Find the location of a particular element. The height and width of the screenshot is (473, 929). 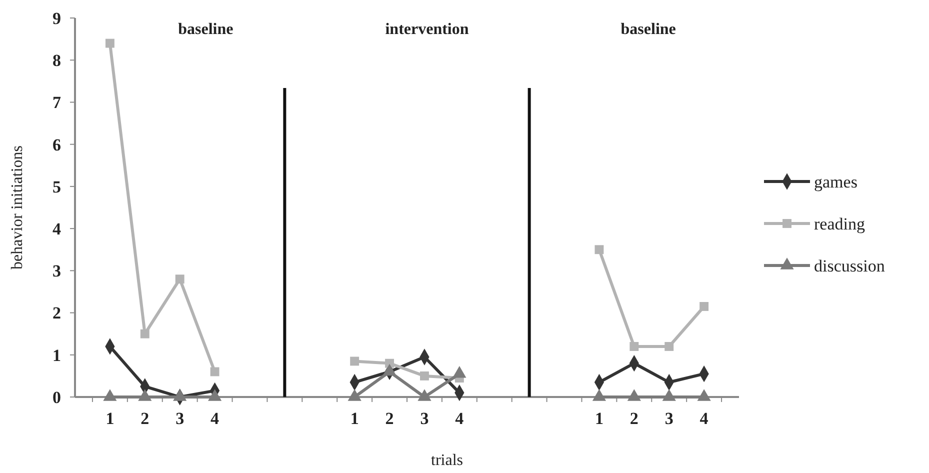

y-tick-label: 5 is located at coordinates (56, 186).